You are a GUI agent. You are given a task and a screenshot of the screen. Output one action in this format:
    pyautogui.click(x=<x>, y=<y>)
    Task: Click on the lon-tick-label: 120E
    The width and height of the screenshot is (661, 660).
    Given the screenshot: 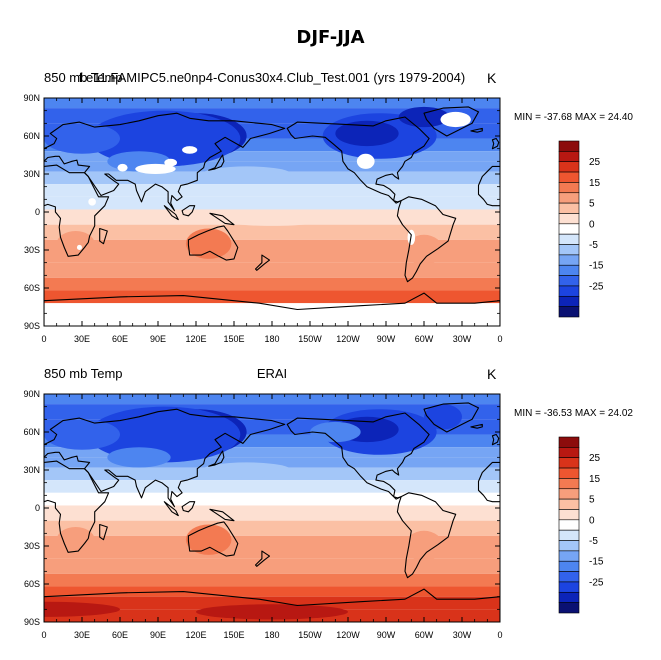 What is the action you would take?
    pyautogui.click(x=195, y=339)
    